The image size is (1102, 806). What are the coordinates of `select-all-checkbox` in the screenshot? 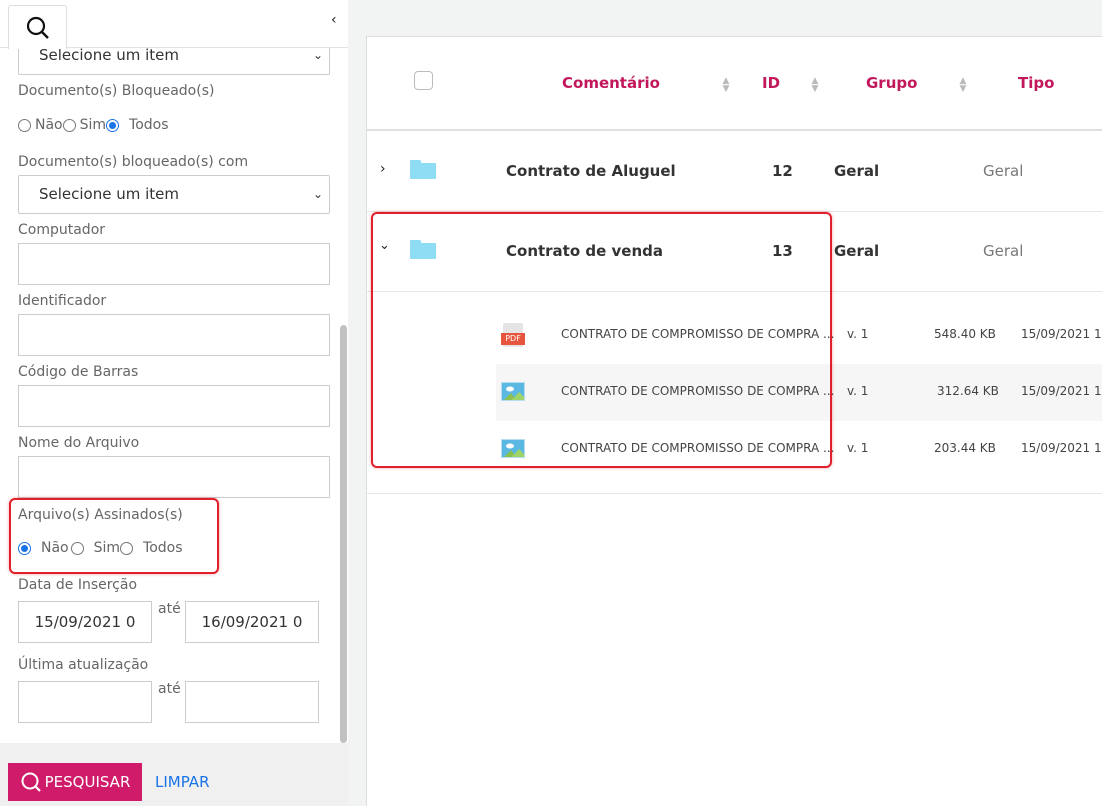 It's located at (423, 80).